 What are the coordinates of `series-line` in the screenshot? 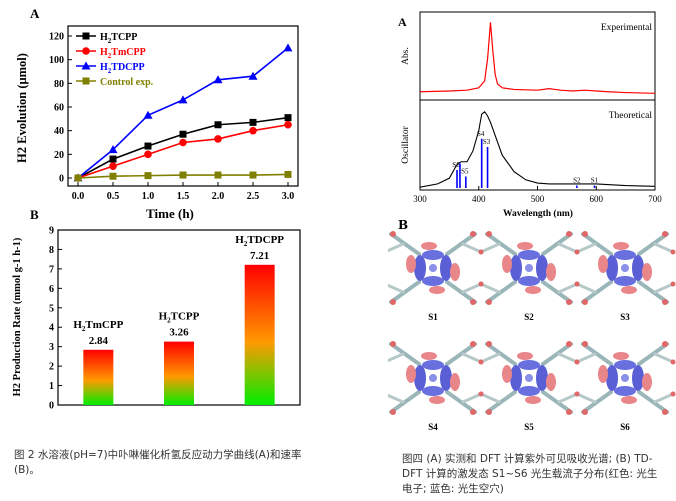 It's located at (183, 147).